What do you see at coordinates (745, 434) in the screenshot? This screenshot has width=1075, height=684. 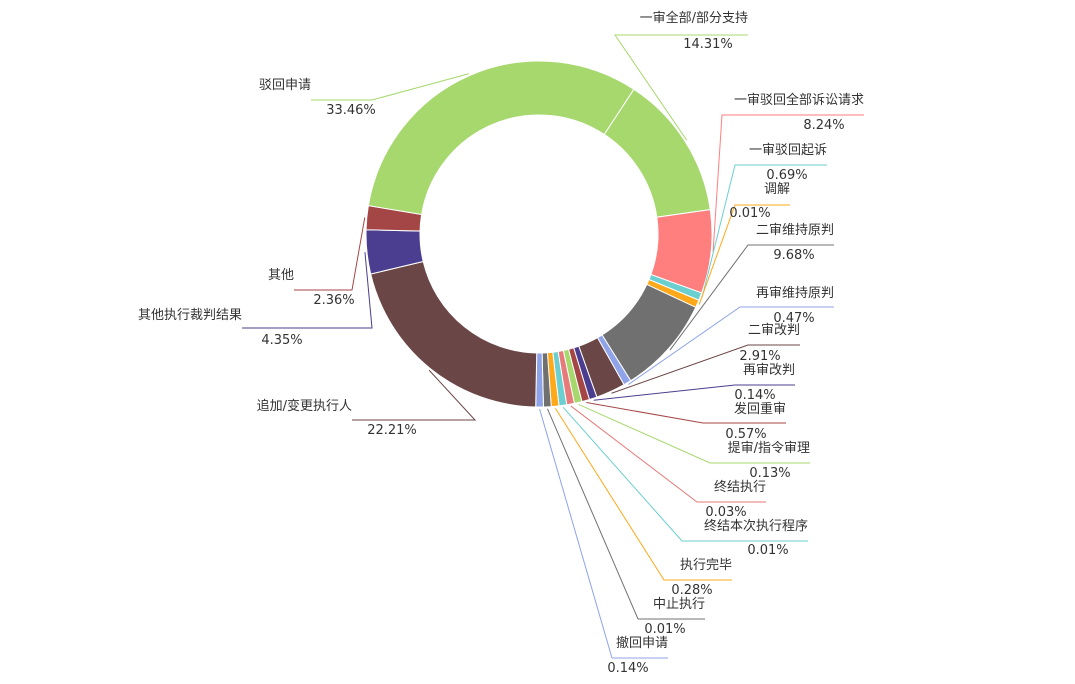 I see `slice-percentage: 0.57%` at bounding box center [745, 434].